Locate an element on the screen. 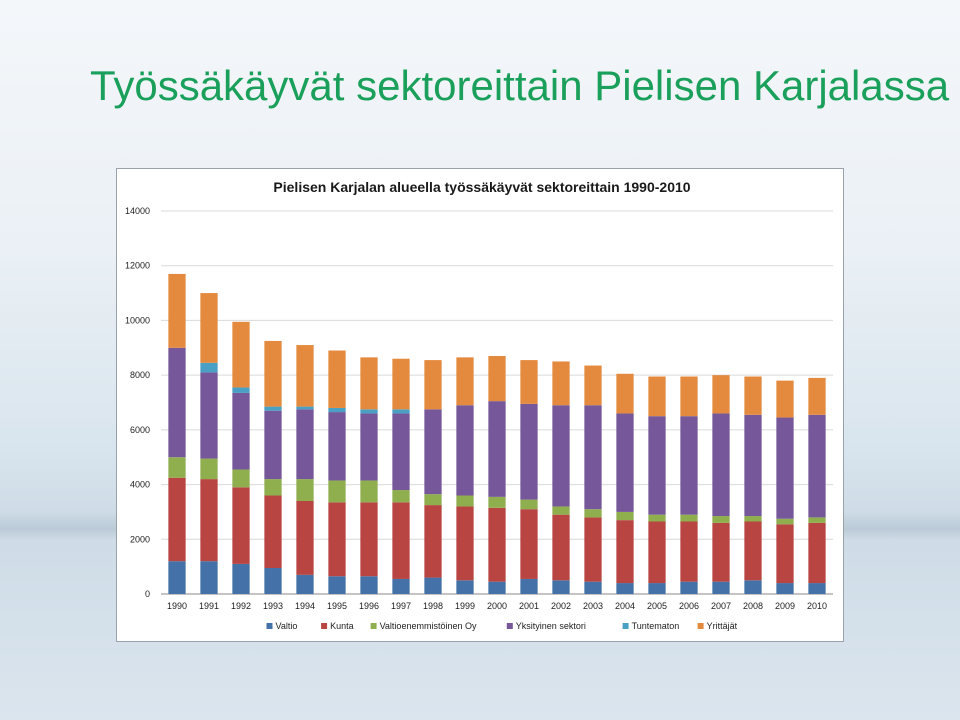 The height and width of the screenshot is (720, 960). legend-label: Tuntematon is located at coordinates (656, 626).